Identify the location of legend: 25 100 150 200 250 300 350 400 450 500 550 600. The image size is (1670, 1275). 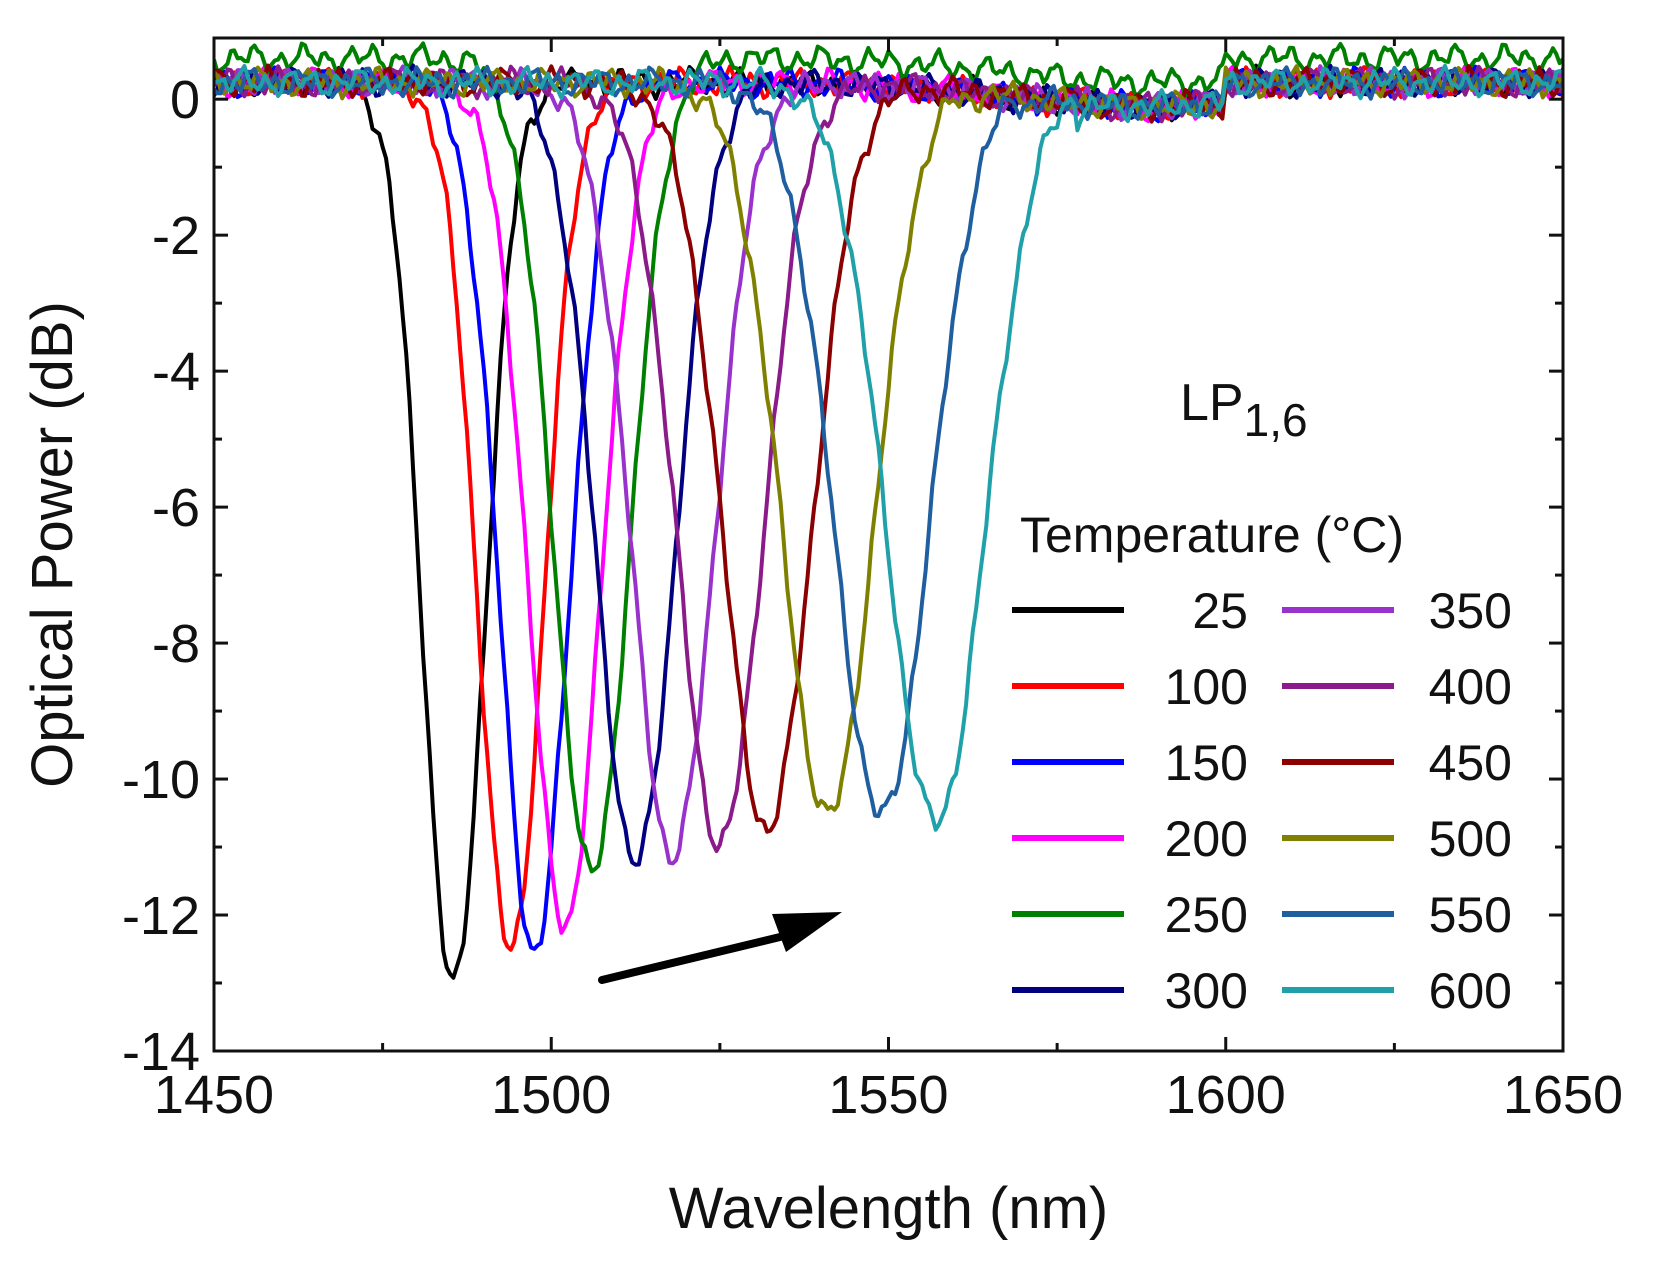
(1262, 801).